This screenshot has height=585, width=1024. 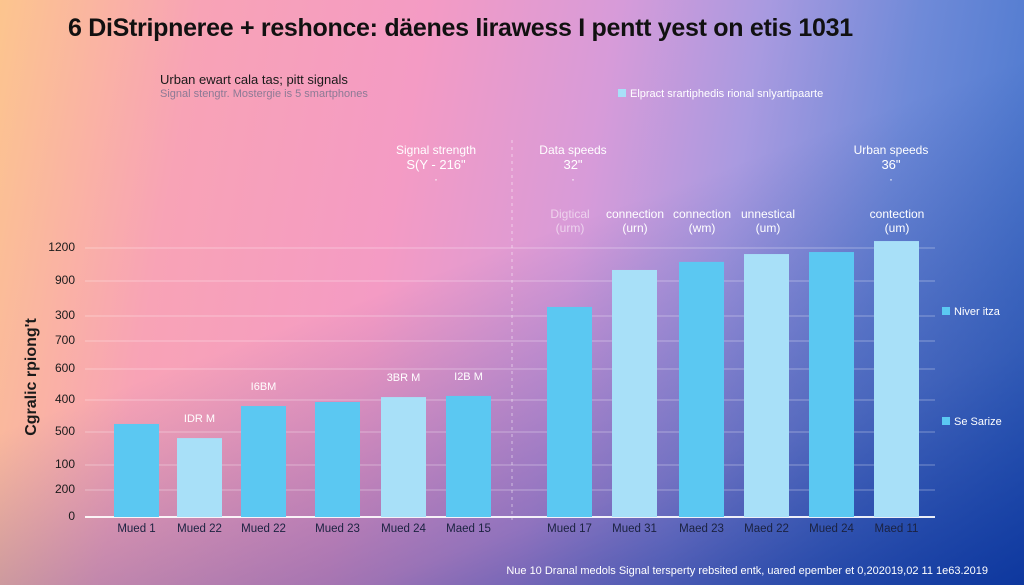 I want to click on x-tick-label: Maed 22, so click(x=766, y=529).